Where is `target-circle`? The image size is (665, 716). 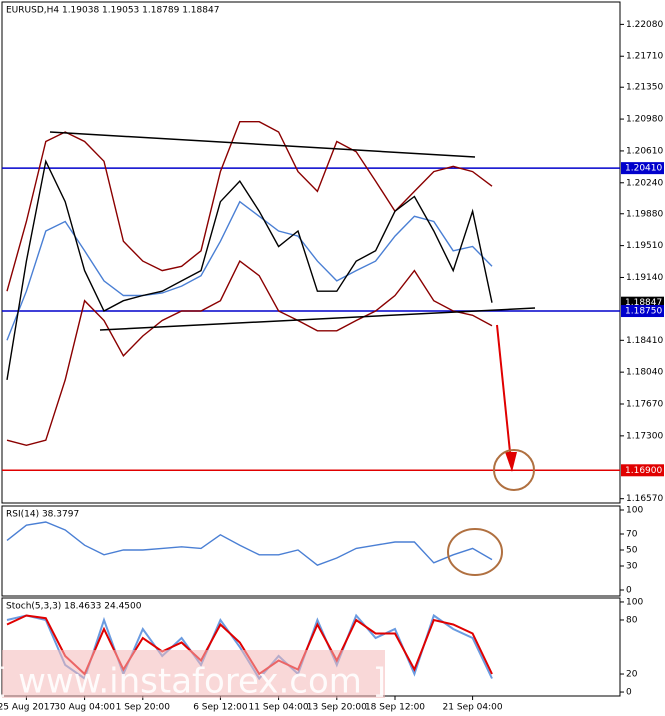
target-circle is located at coordinates (514, 470).